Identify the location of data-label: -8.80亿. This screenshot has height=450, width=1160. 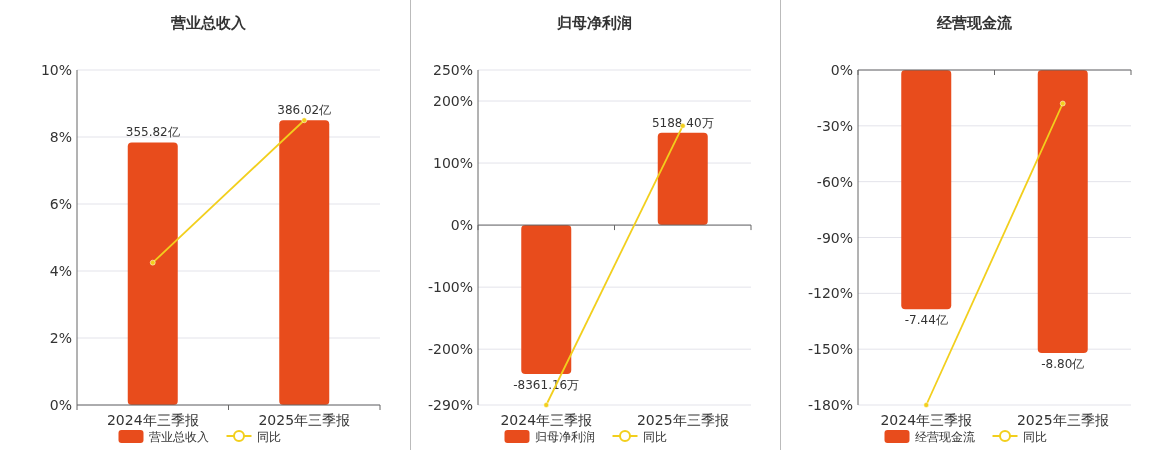
(1063, 363).